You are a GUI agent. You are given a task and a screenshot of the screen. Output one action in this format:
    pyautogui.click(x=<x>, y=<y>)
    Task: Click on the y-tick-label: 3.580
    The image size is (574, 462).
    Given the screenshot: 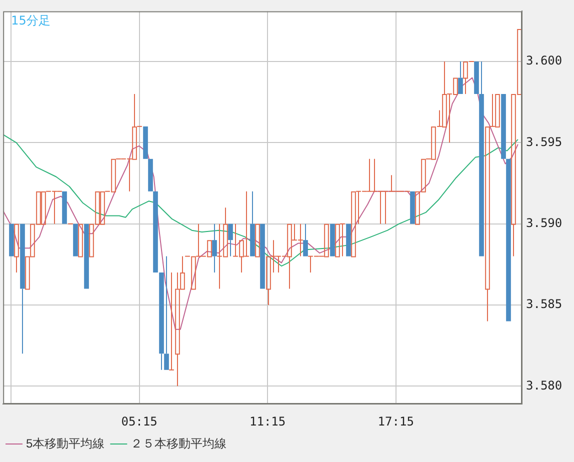 What is the action you would take?
    pyautogui.click(x=544, y=385)
    